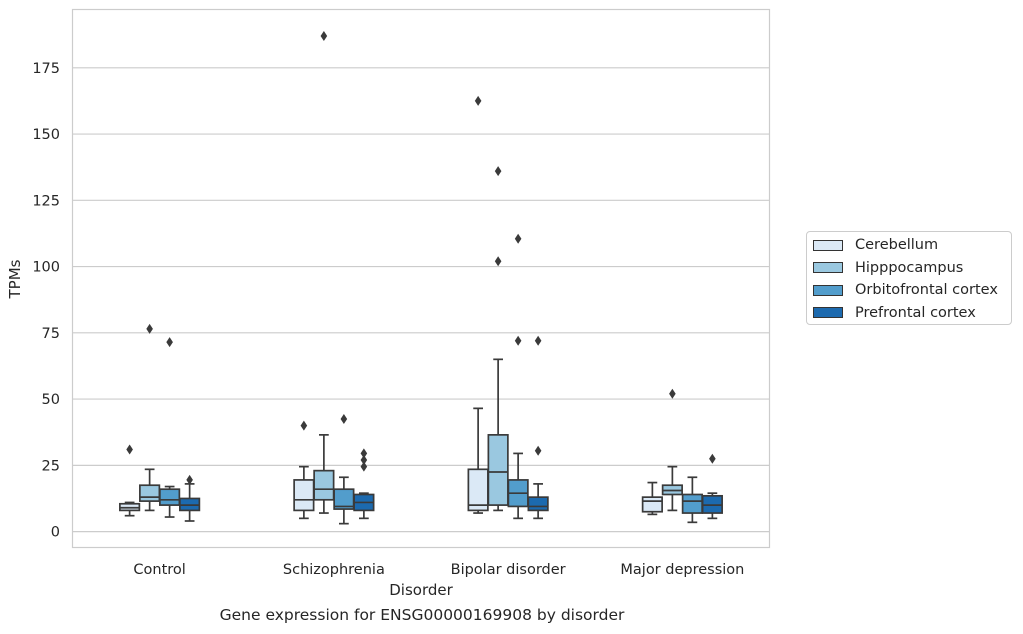 The height and width of the screenshot is (634, 1023). Describe the element at coordinates (334, 570) in the screenshot. I see `x-tick-label: Schizophrenia` at that location.